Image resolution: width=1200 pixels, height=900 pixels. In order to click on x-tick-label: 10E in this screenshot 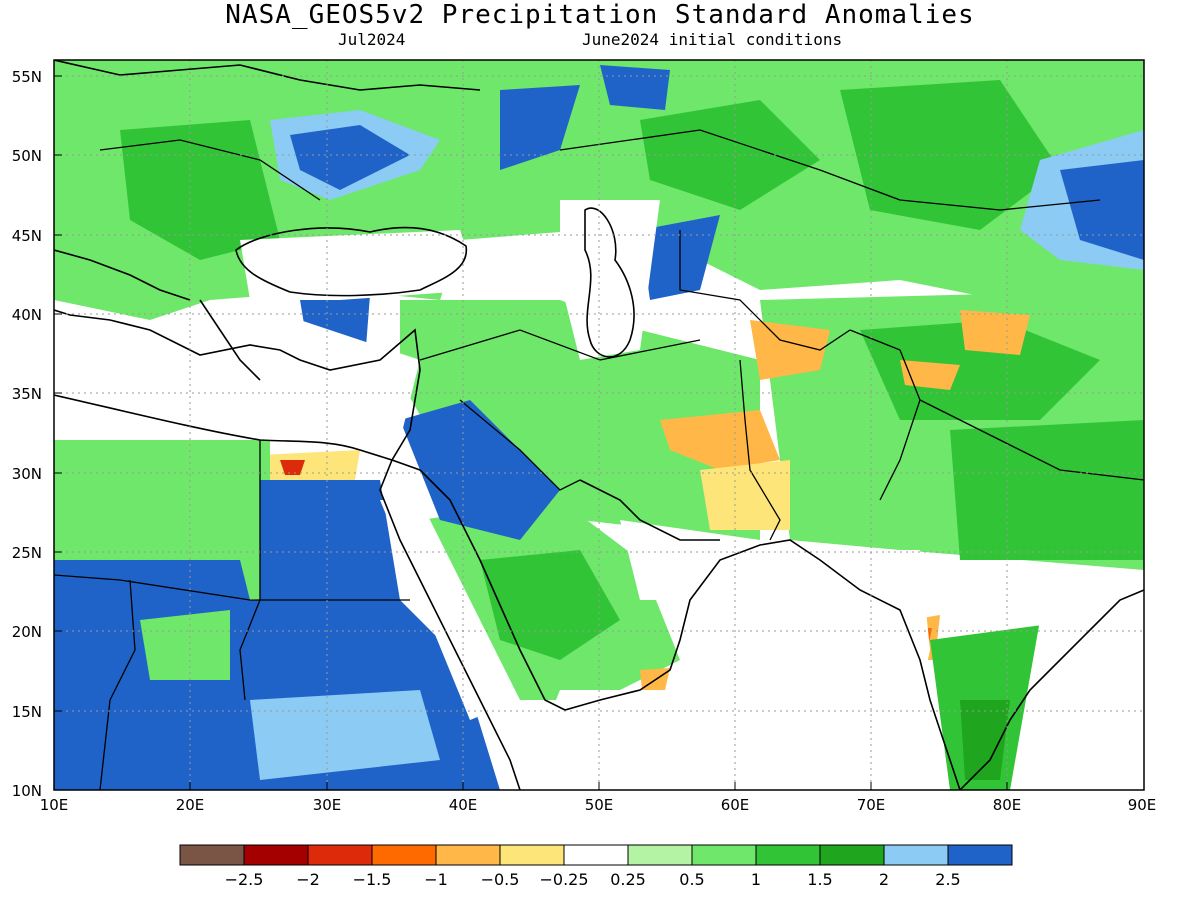, I will do `click(54, 805)`.